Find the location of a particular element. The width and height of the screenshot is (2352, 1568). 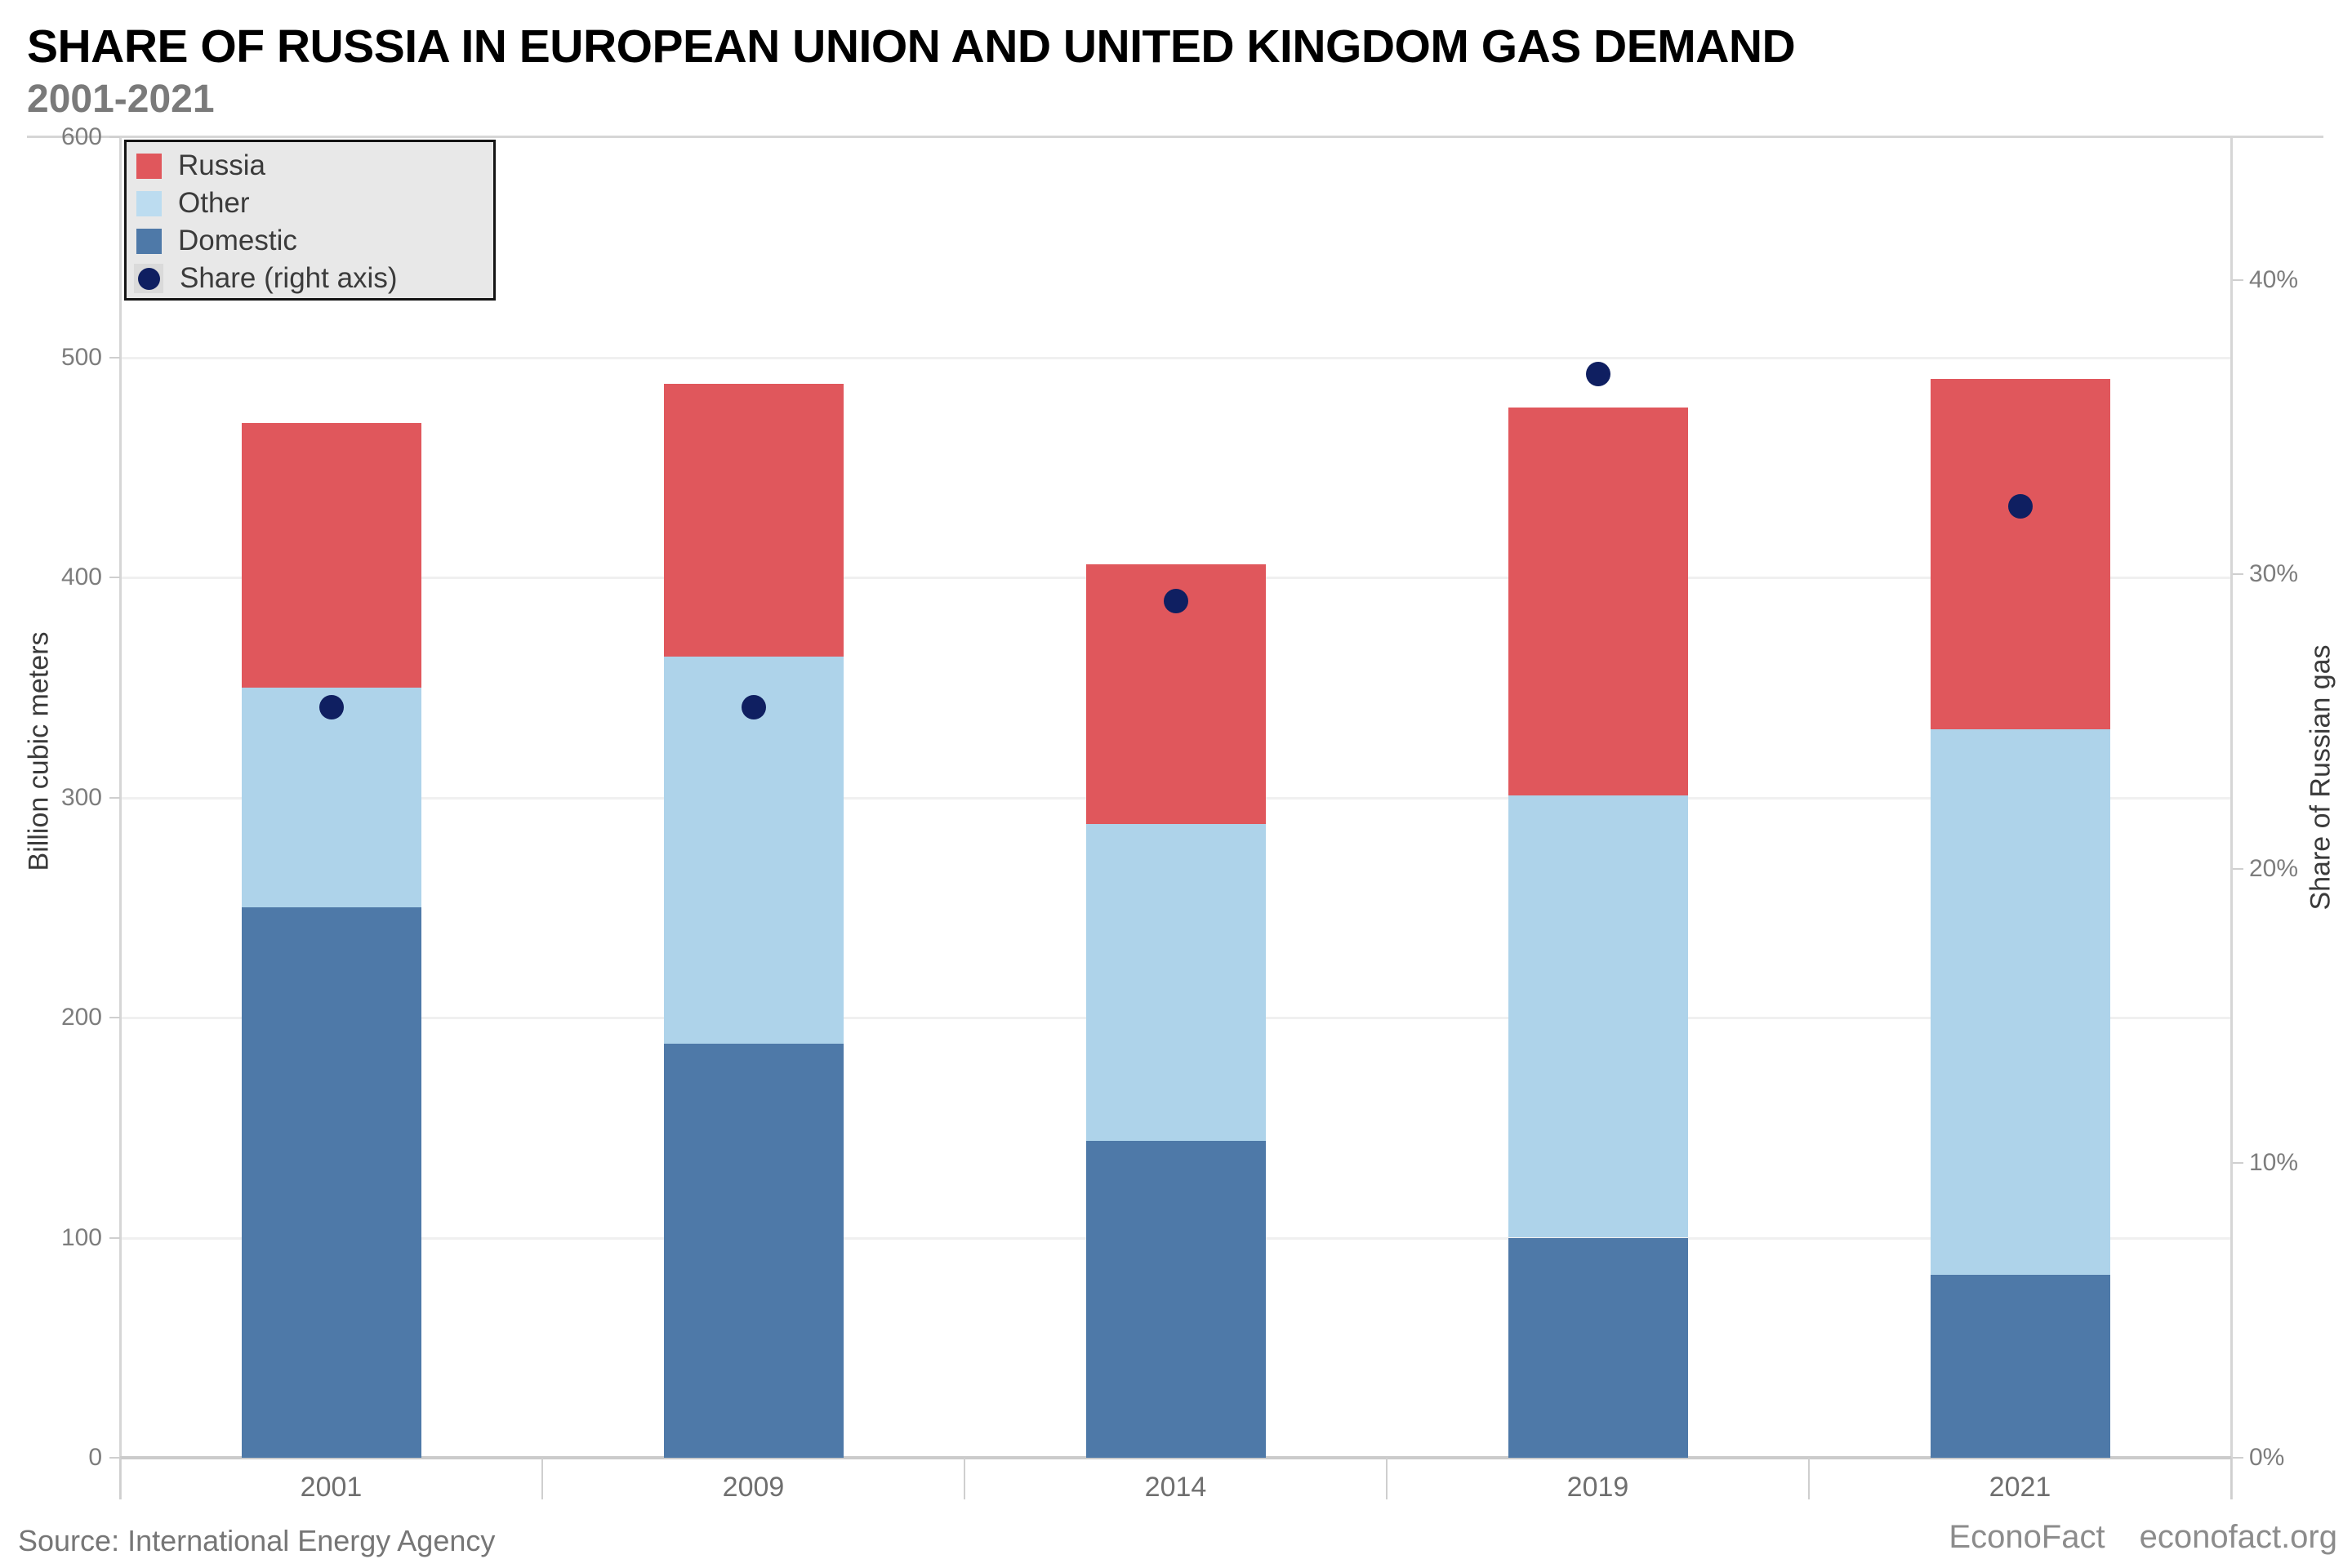

legend-item-other: Other is located at coordinates (314, 203).